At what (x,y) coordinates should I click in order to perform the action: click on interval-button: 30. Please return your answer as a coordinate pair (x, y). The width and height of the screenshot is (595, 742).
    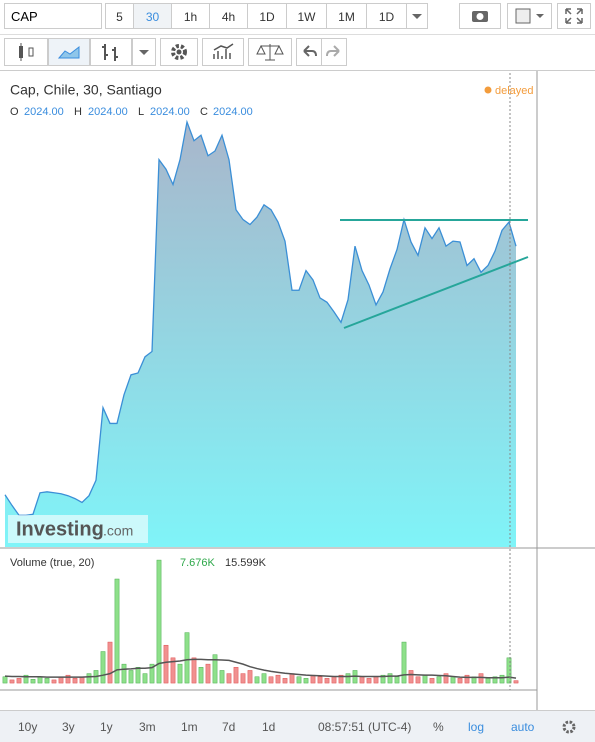
    Looking at the image, I should click on (152, 16).